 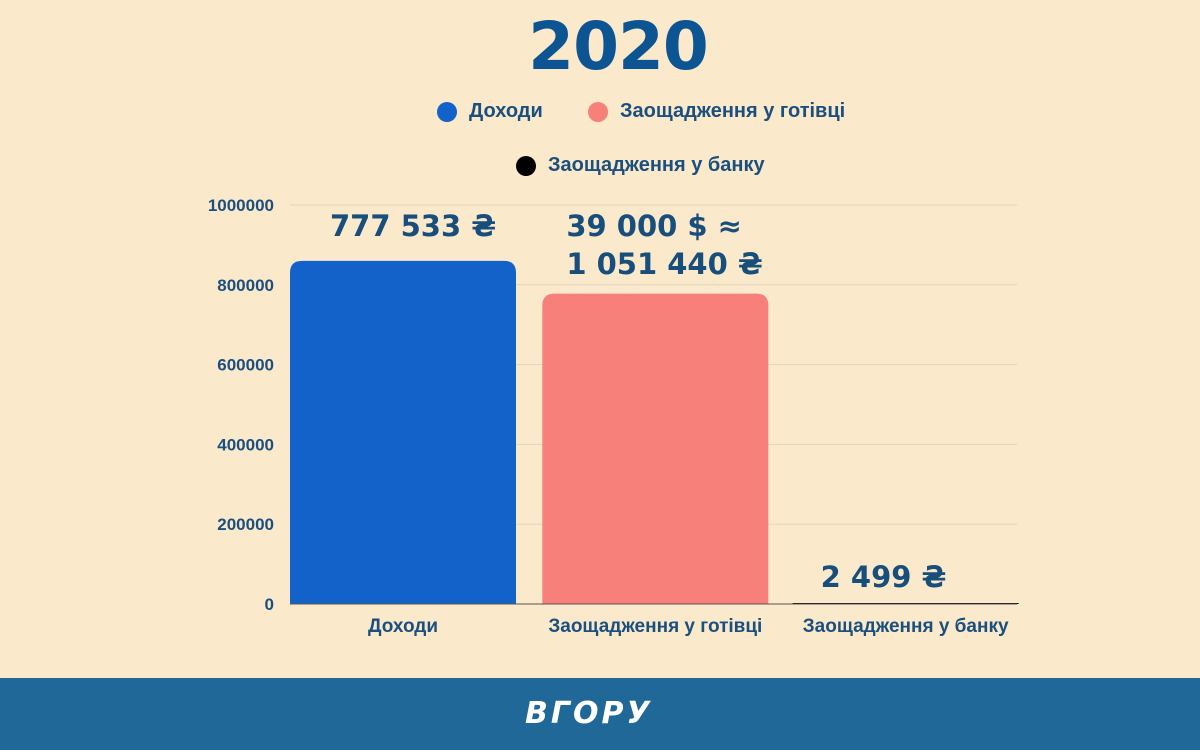 What do you see at coordinates (906, 626) in the screenshot?
I see `x-tick-label: Заощадження у банку` at bounding box center [906, 626].